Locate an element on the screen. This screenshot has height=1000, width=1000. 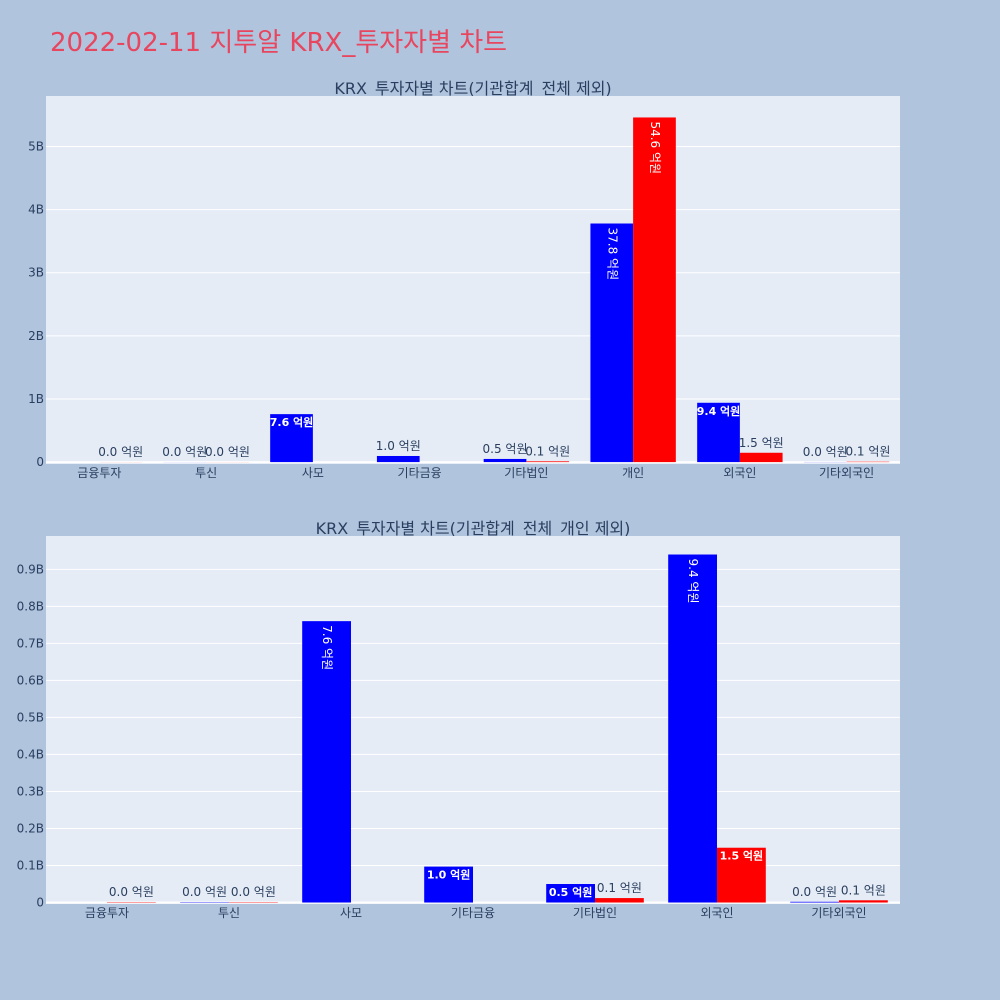
y-tick-label: 0.2B is located at coordinates (30, 828).